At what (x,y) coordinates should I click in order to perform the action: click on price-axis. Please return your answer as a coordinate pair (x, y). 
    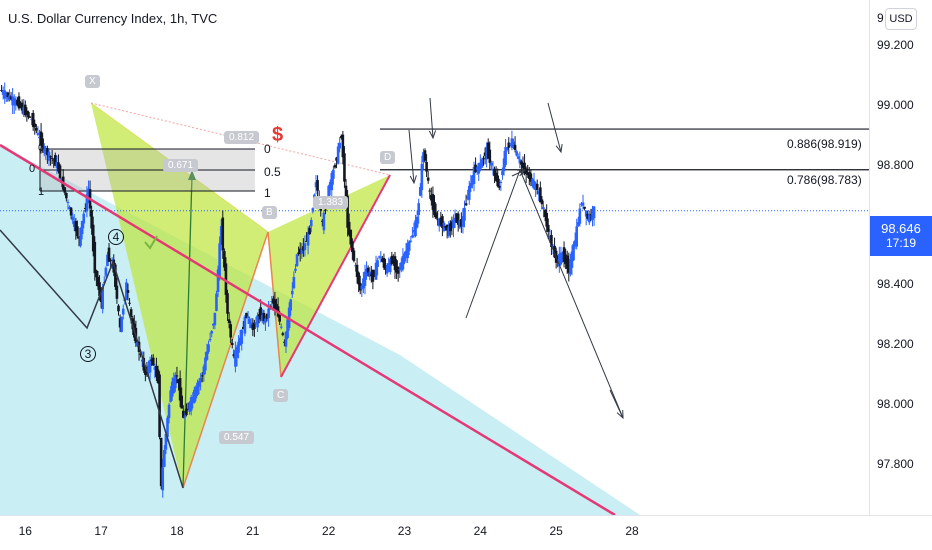
    Looking at the image, I should click on (869, 257).